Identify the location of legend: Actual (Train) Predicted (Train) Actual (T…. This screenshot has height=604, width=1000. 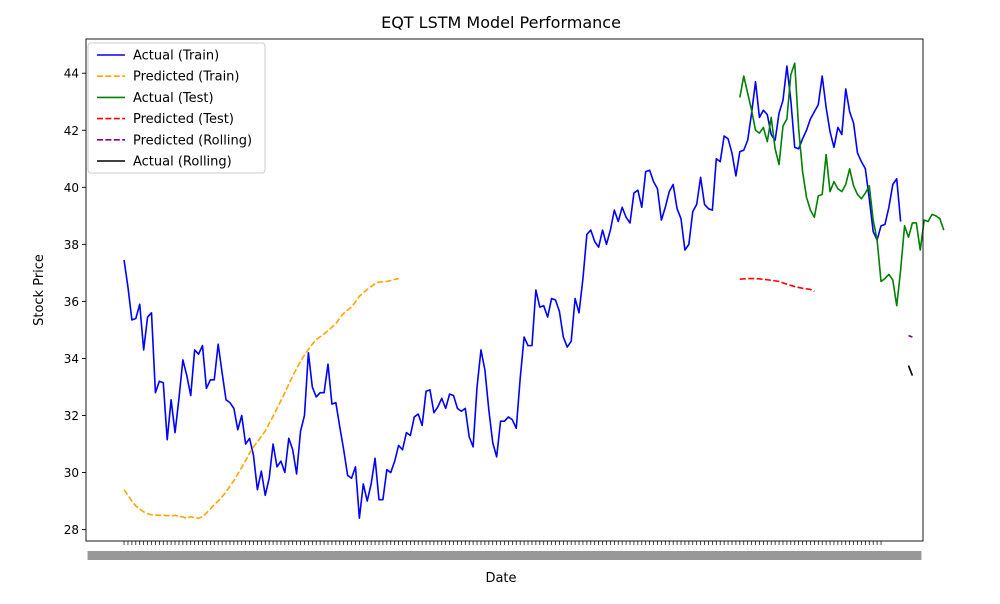
(176, 108).